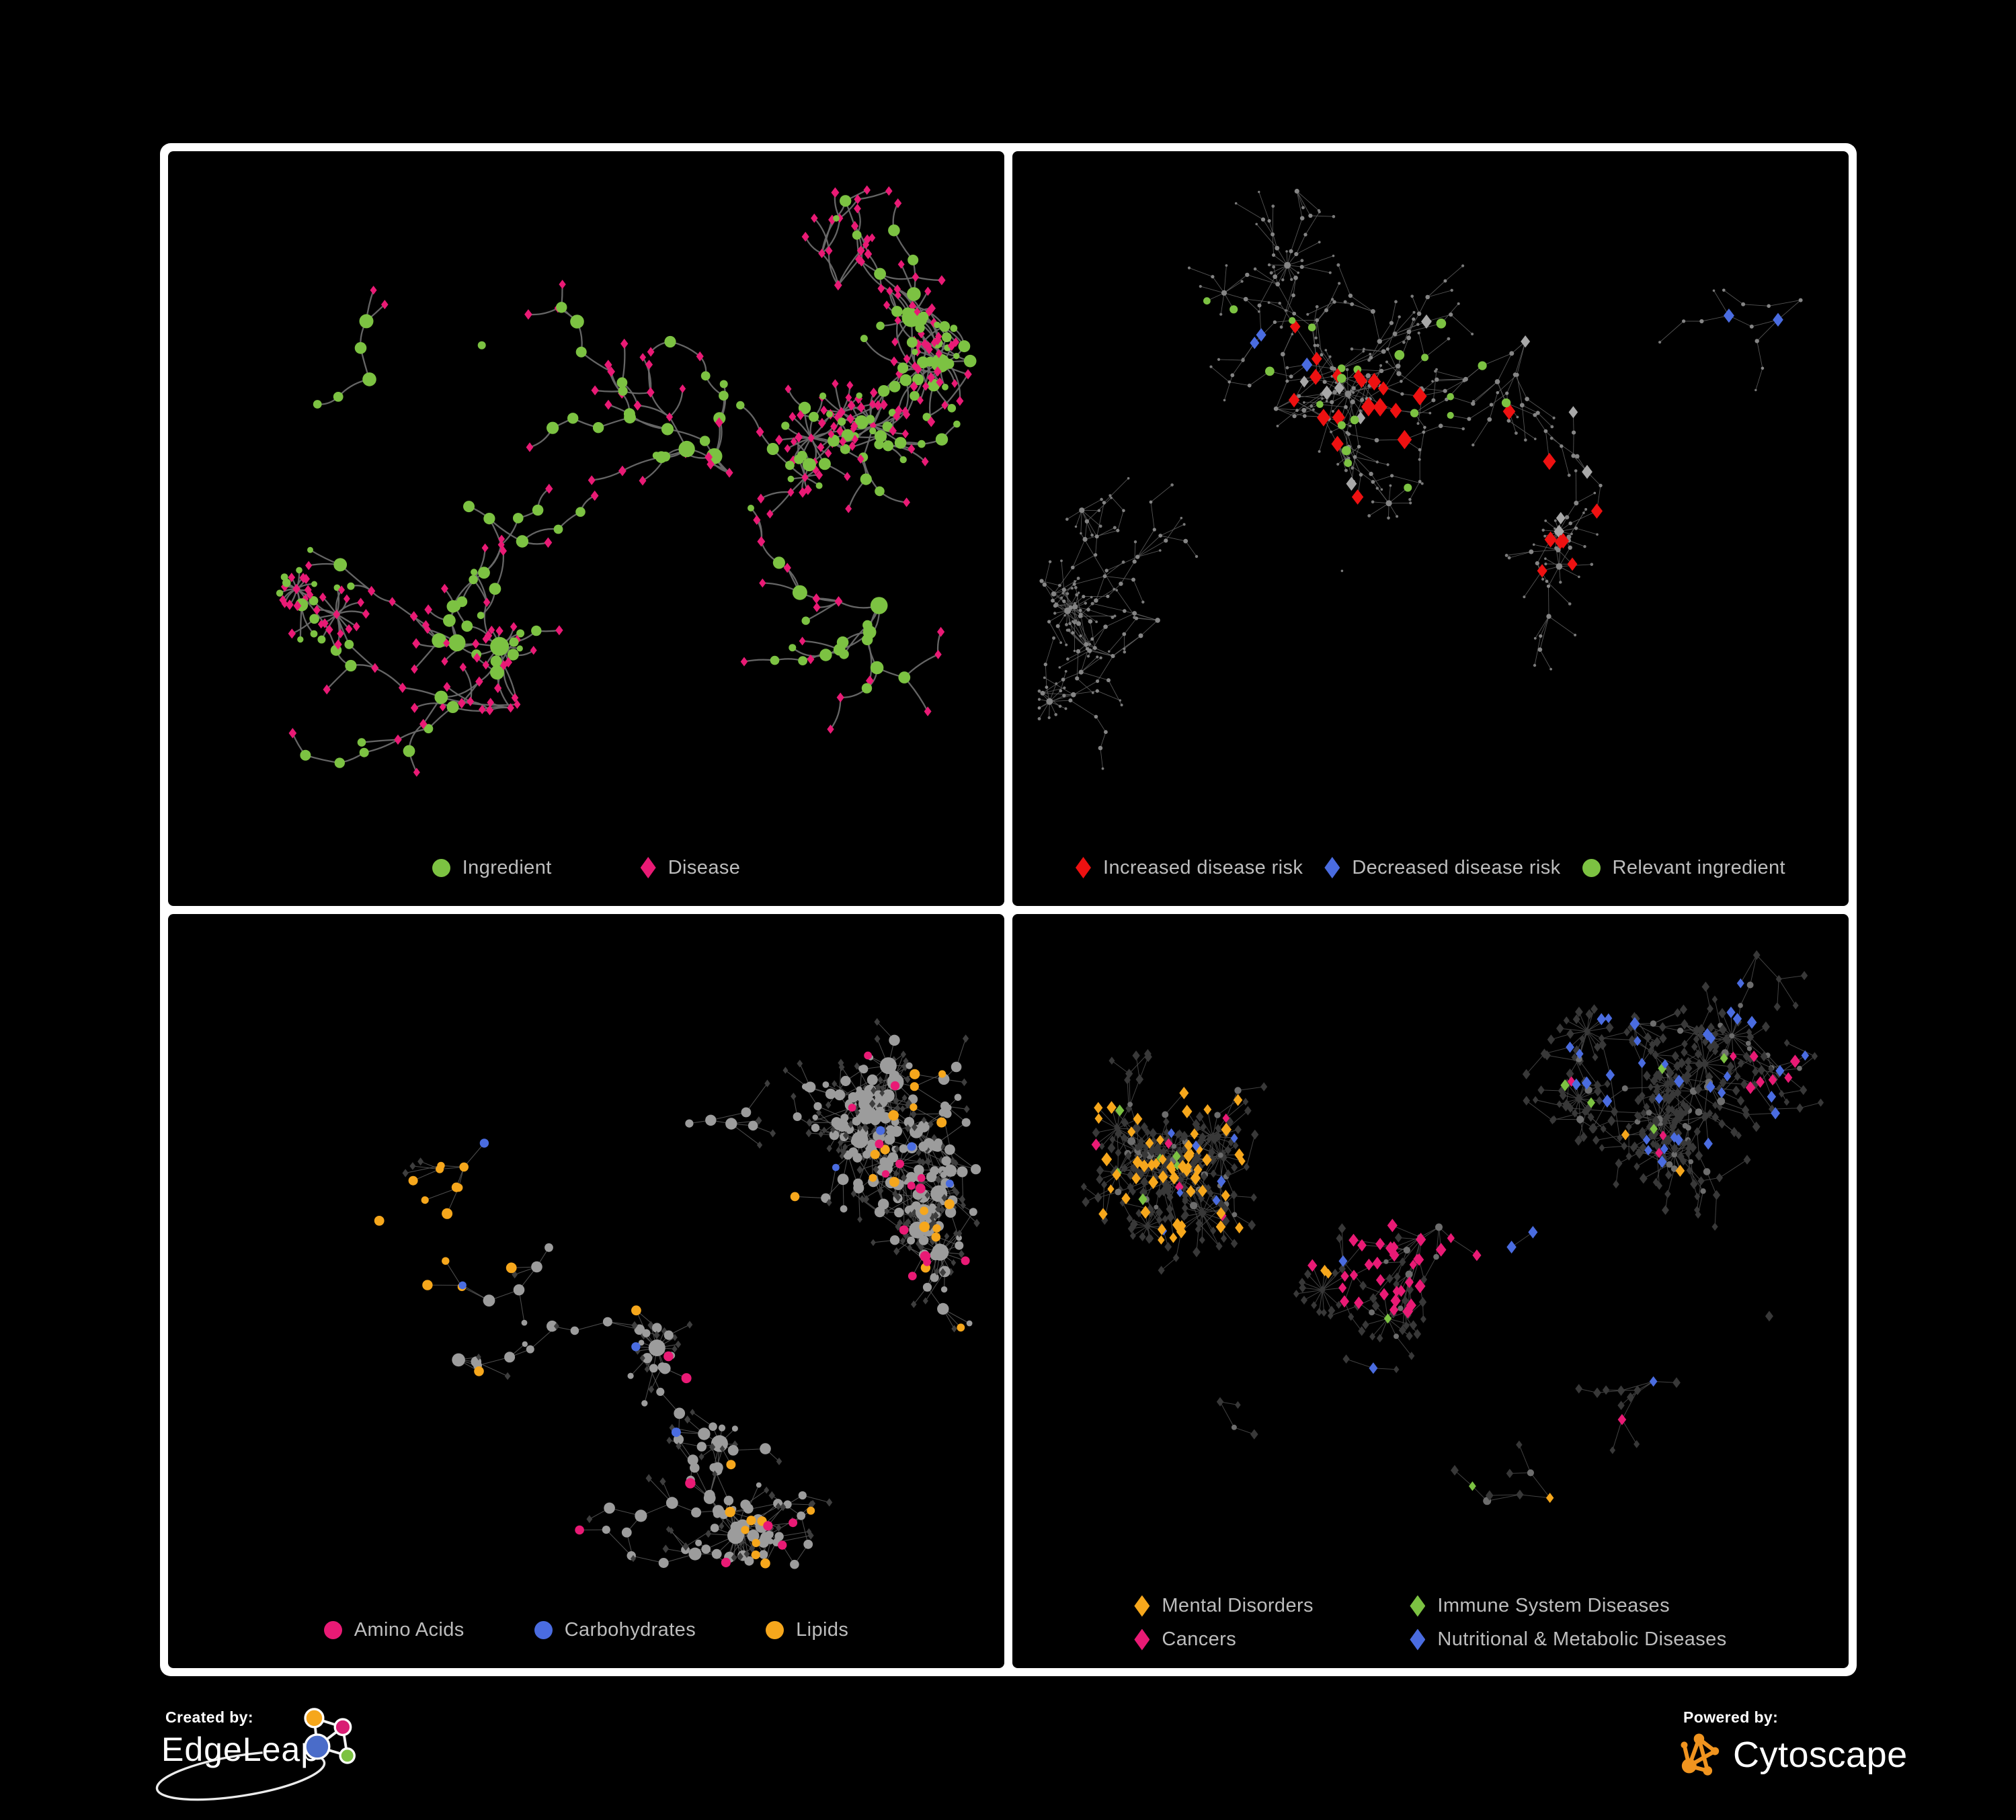  Describe the element at coordinates (648, 868) in the screenshot. I see `disease-diamond-icon` at that location.